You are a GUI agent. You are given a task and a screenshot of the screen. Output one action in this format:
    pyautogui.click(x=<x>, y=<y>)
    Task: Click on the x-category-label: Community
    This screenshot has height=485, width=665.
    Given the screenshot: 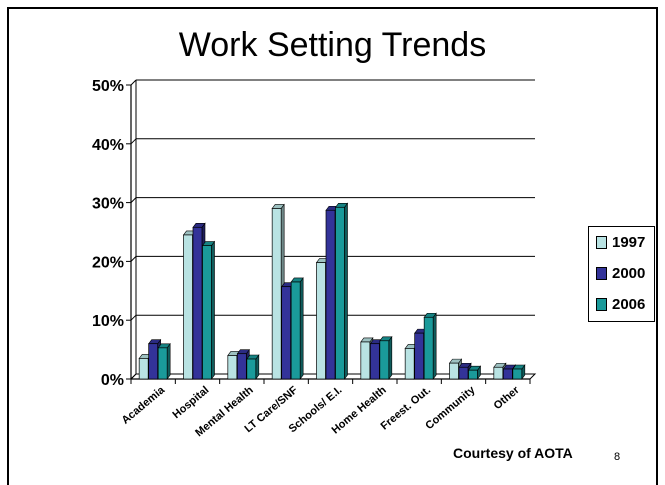 What is the action you would take?
    pyautogui.click(x=450, y=408)
    